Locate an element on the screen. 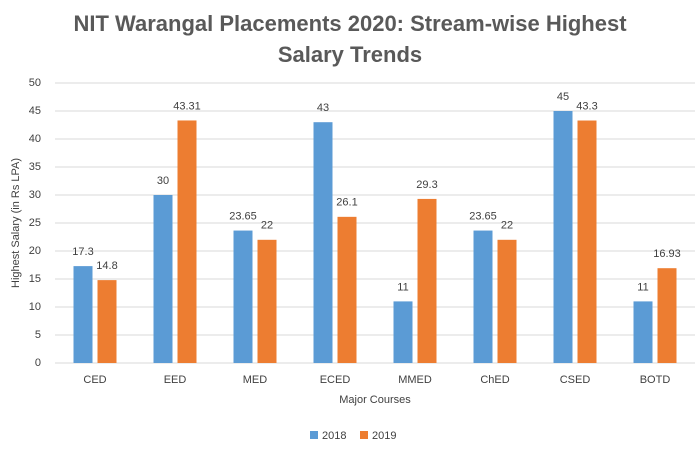 The image size is (700, 450). x-tick-label: BOTD is located at coordinates (655, 380).